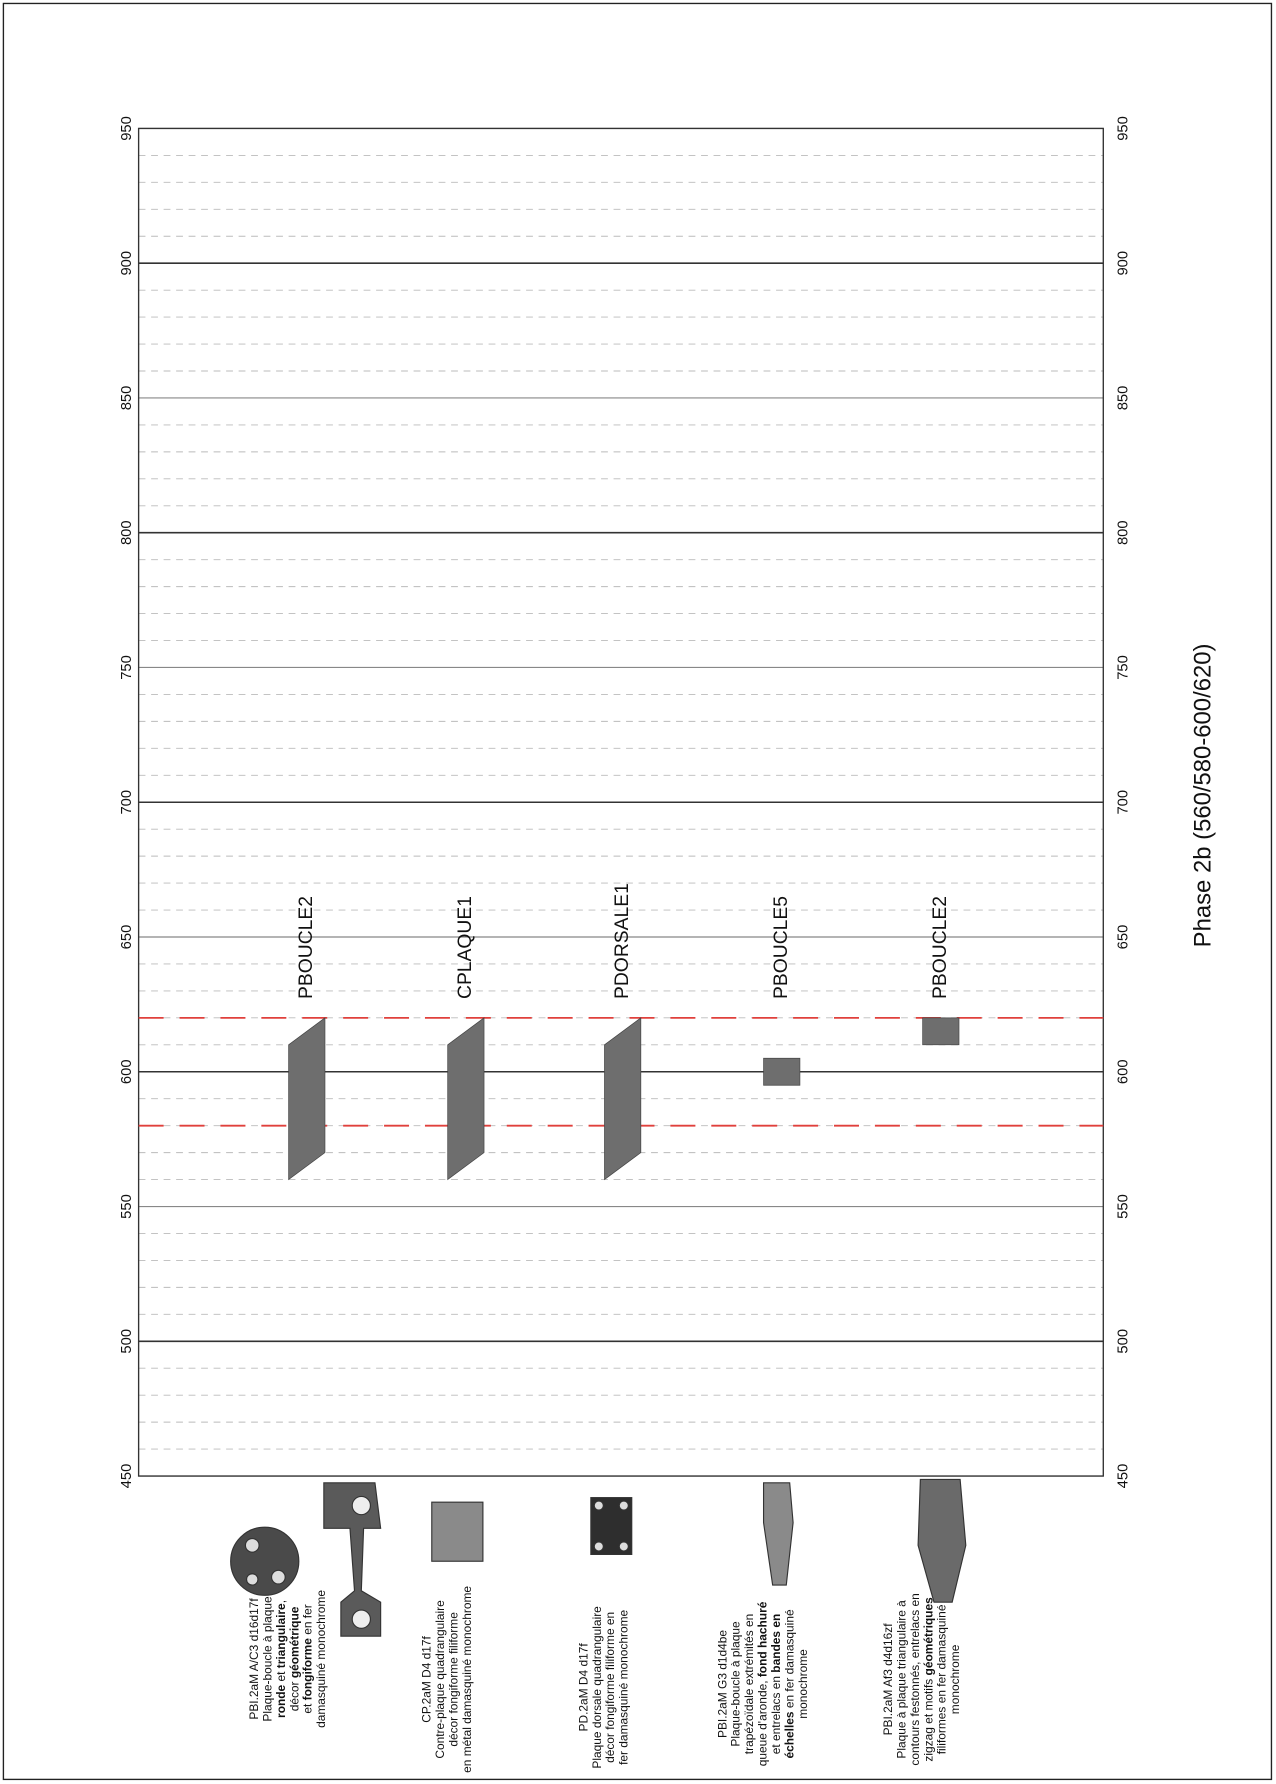 Image resolution: width=1276 pixels, height=1784 pixels. I want to click on description-line: Plaque dorsale quadrangulaire, so click(597, 1687).